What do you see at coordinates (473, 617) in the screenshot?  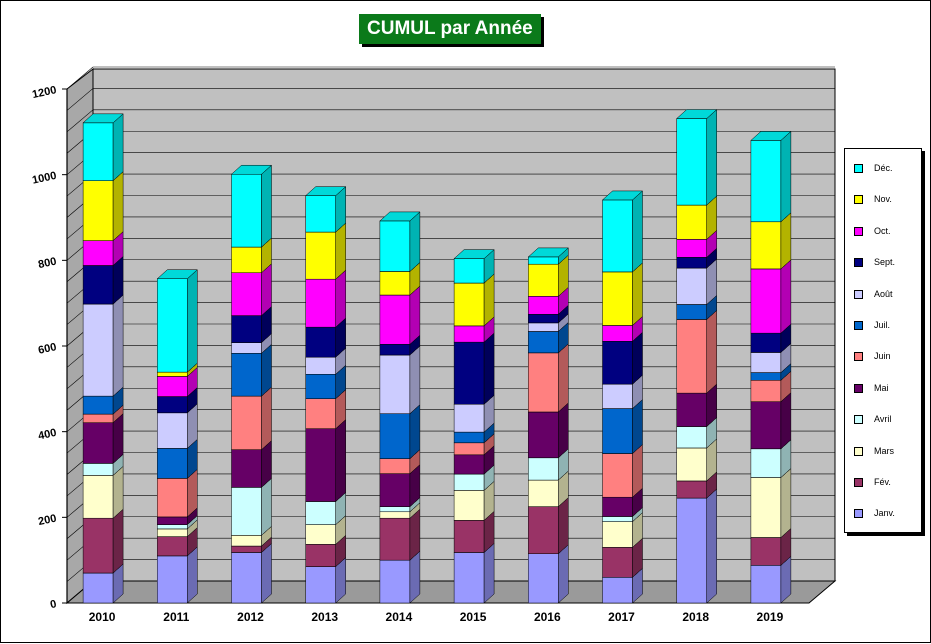 I see `x-tick-label: 2015` at bounding box center [473, 617].